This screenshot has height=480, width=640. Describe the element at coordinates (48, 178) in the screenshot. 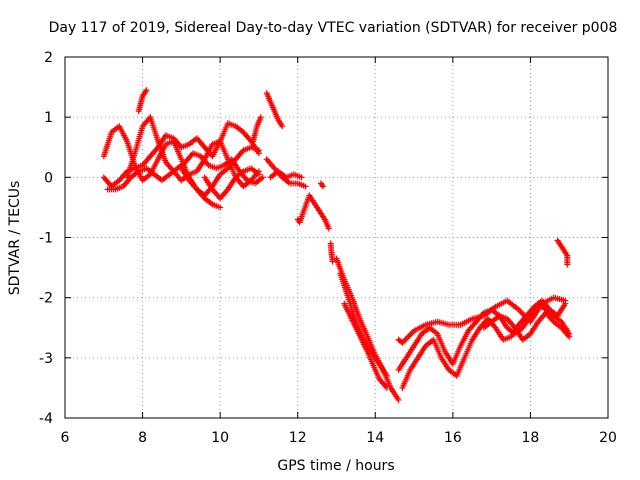

I see `y-tick-label: 0` at that location.